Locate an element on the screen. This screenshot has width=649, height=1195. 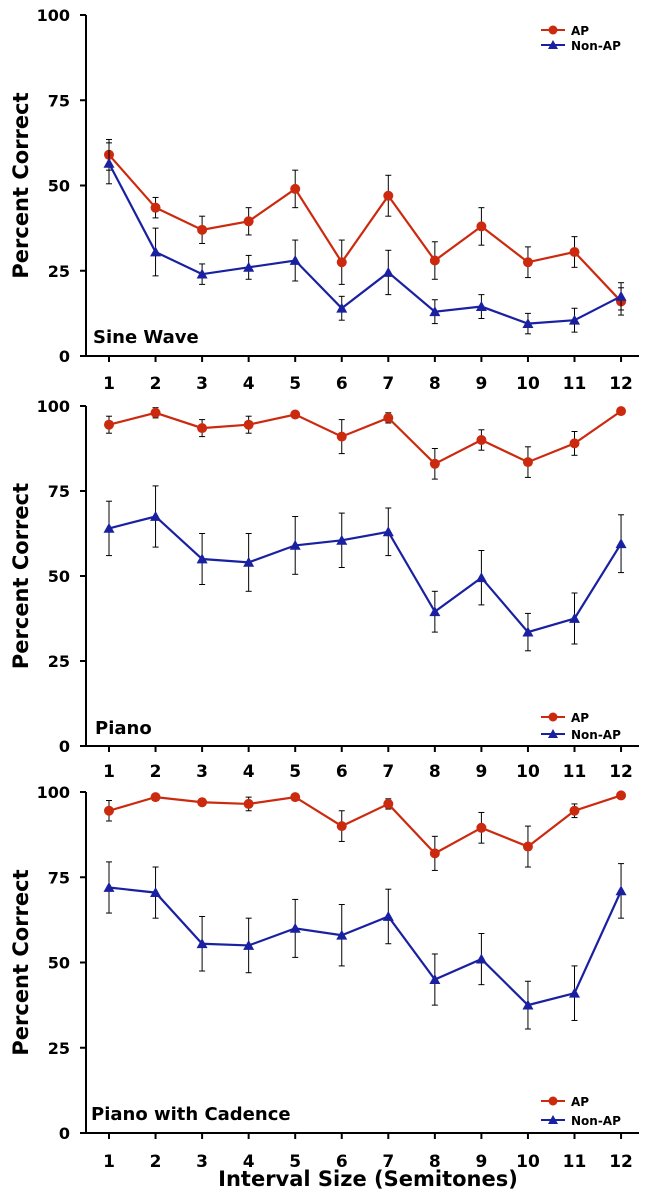
series-ap is located at coordinates (365, 830).